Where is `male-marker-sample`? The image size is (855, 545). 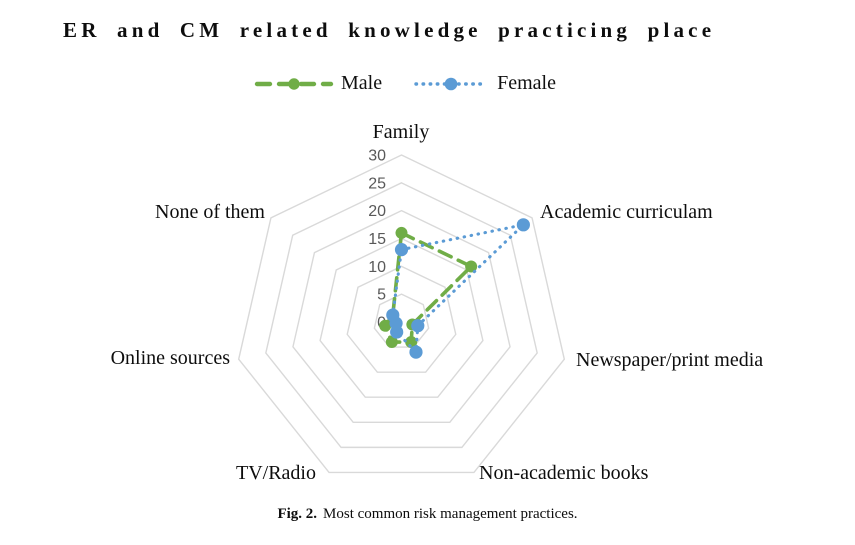
male-marker-sample is located at coordinates (294, 83).